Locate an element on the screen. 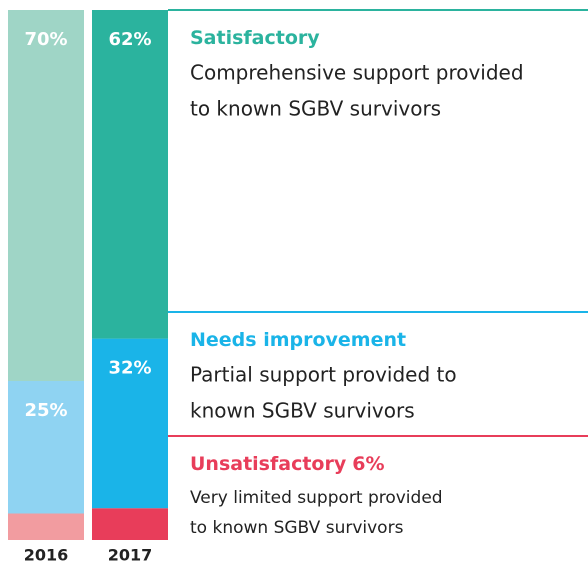 This screenshot has width=588, height=567. legend-title: Needs improvement is located at coordinates (298, 340).